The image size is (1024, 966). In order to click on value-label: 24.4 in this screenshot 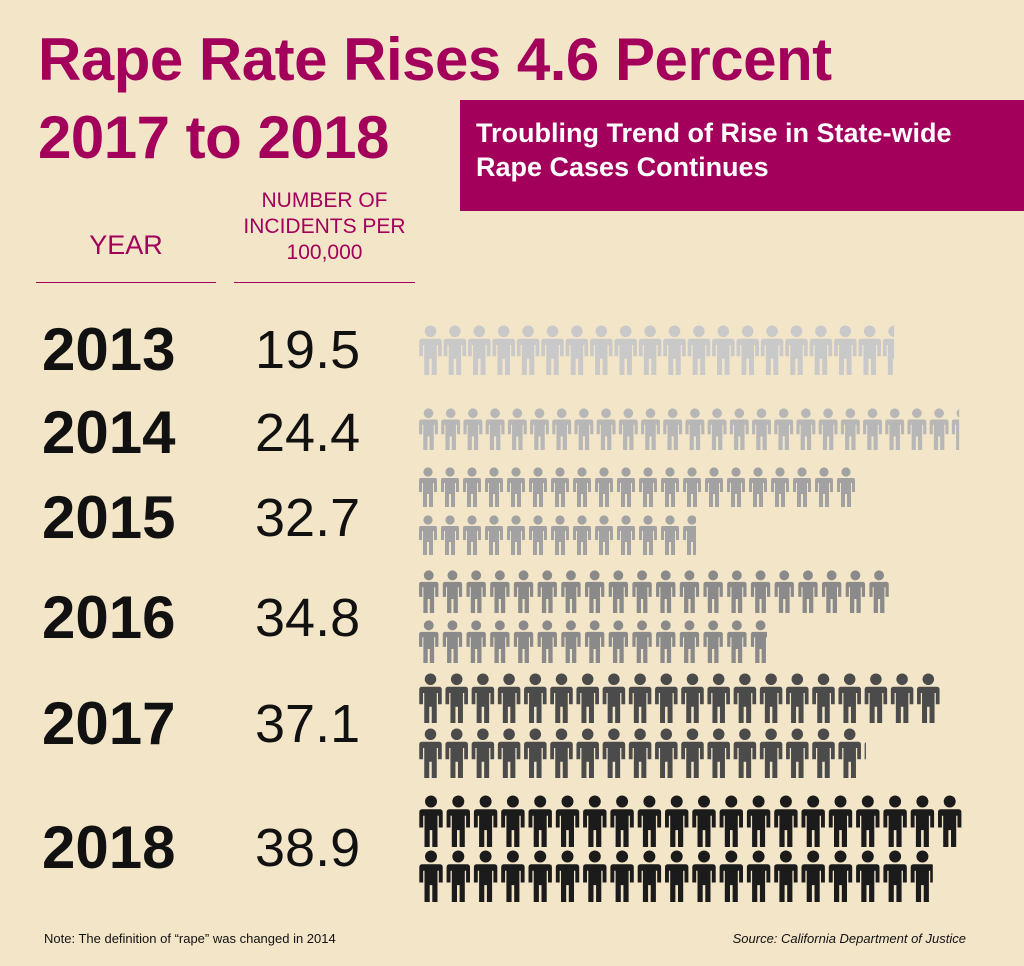, I will do `click(308, 433)`.